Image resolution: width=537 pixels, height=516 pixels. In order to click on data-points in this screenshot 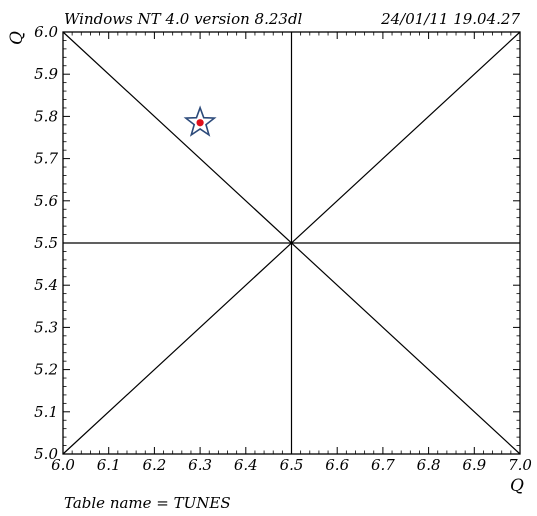, I will do `click(200, 121)`.